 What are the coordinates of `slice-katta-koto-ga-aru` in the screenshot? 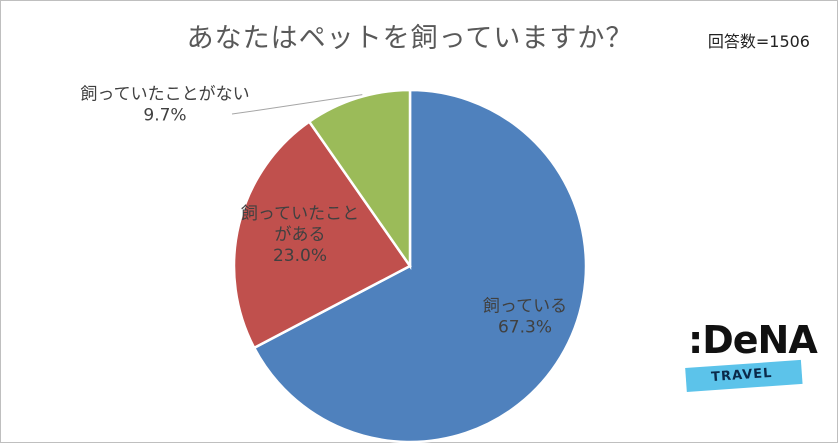 It's located at (322, 234).